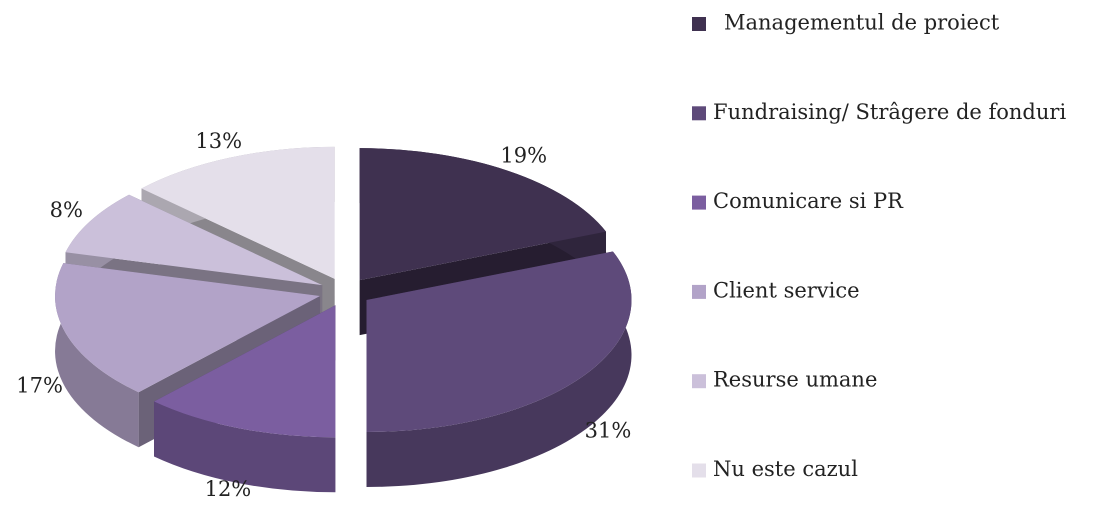 Image resolution: width=1105 pixels, height=530 pixels. What do you see at coordinates (785, 469) in the screenshot?
I see `legend-label: Nu este cazul` at bounding box center [785, 469].